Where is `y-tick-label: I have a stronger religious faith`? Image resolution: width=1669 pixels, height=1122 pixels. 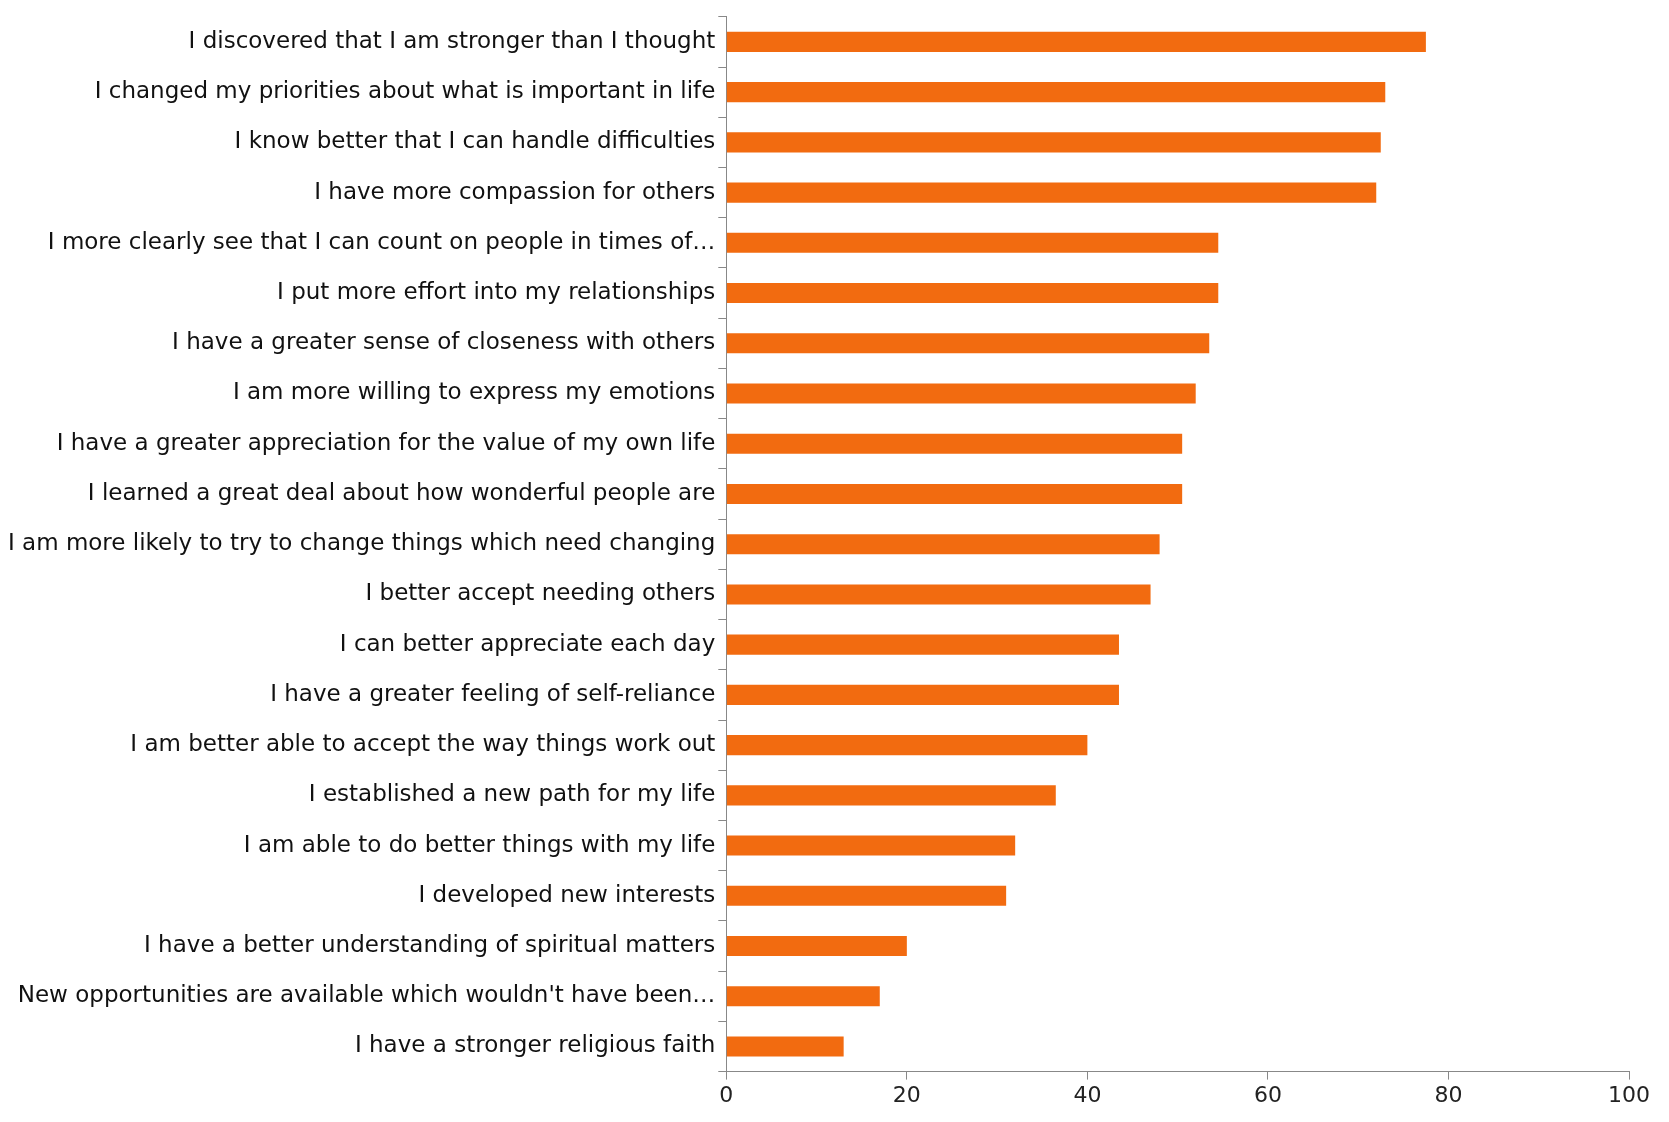
y-tick-label: I have a stronger religious faith is located at coordinates (535, 1044).